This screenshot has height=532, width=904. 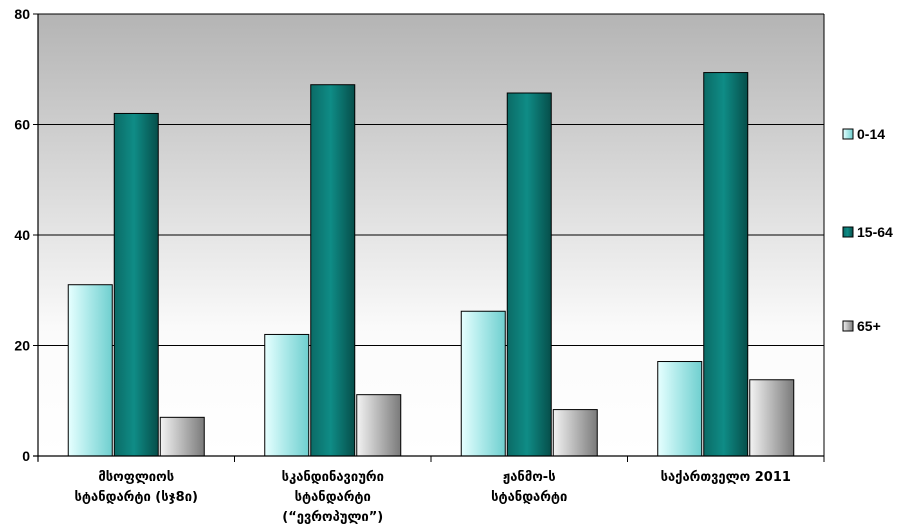 What do you see at coordinates (26, 456) in the screenshot?
I see `y-tick-label: 0` at bounding box center [26, 456].